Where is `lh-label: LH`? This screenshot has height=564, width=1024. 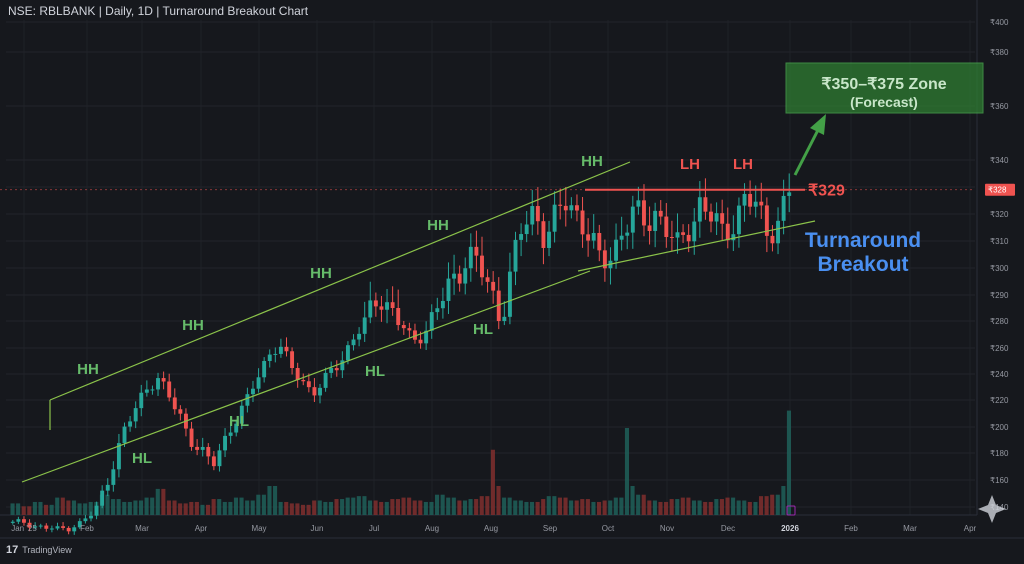 lh-label: LH is located at coordinates (690, 164).